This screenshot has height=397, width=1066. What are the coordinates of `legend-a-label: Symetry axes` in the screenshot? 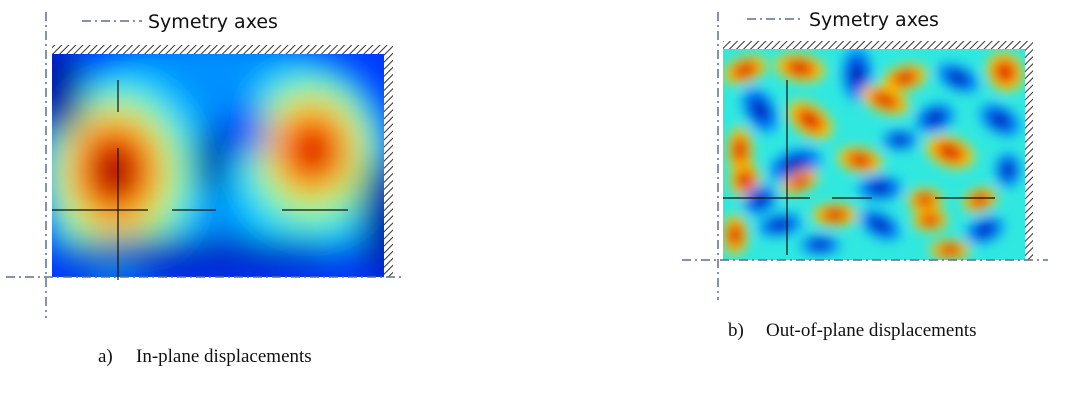 It's located at (213, 22).